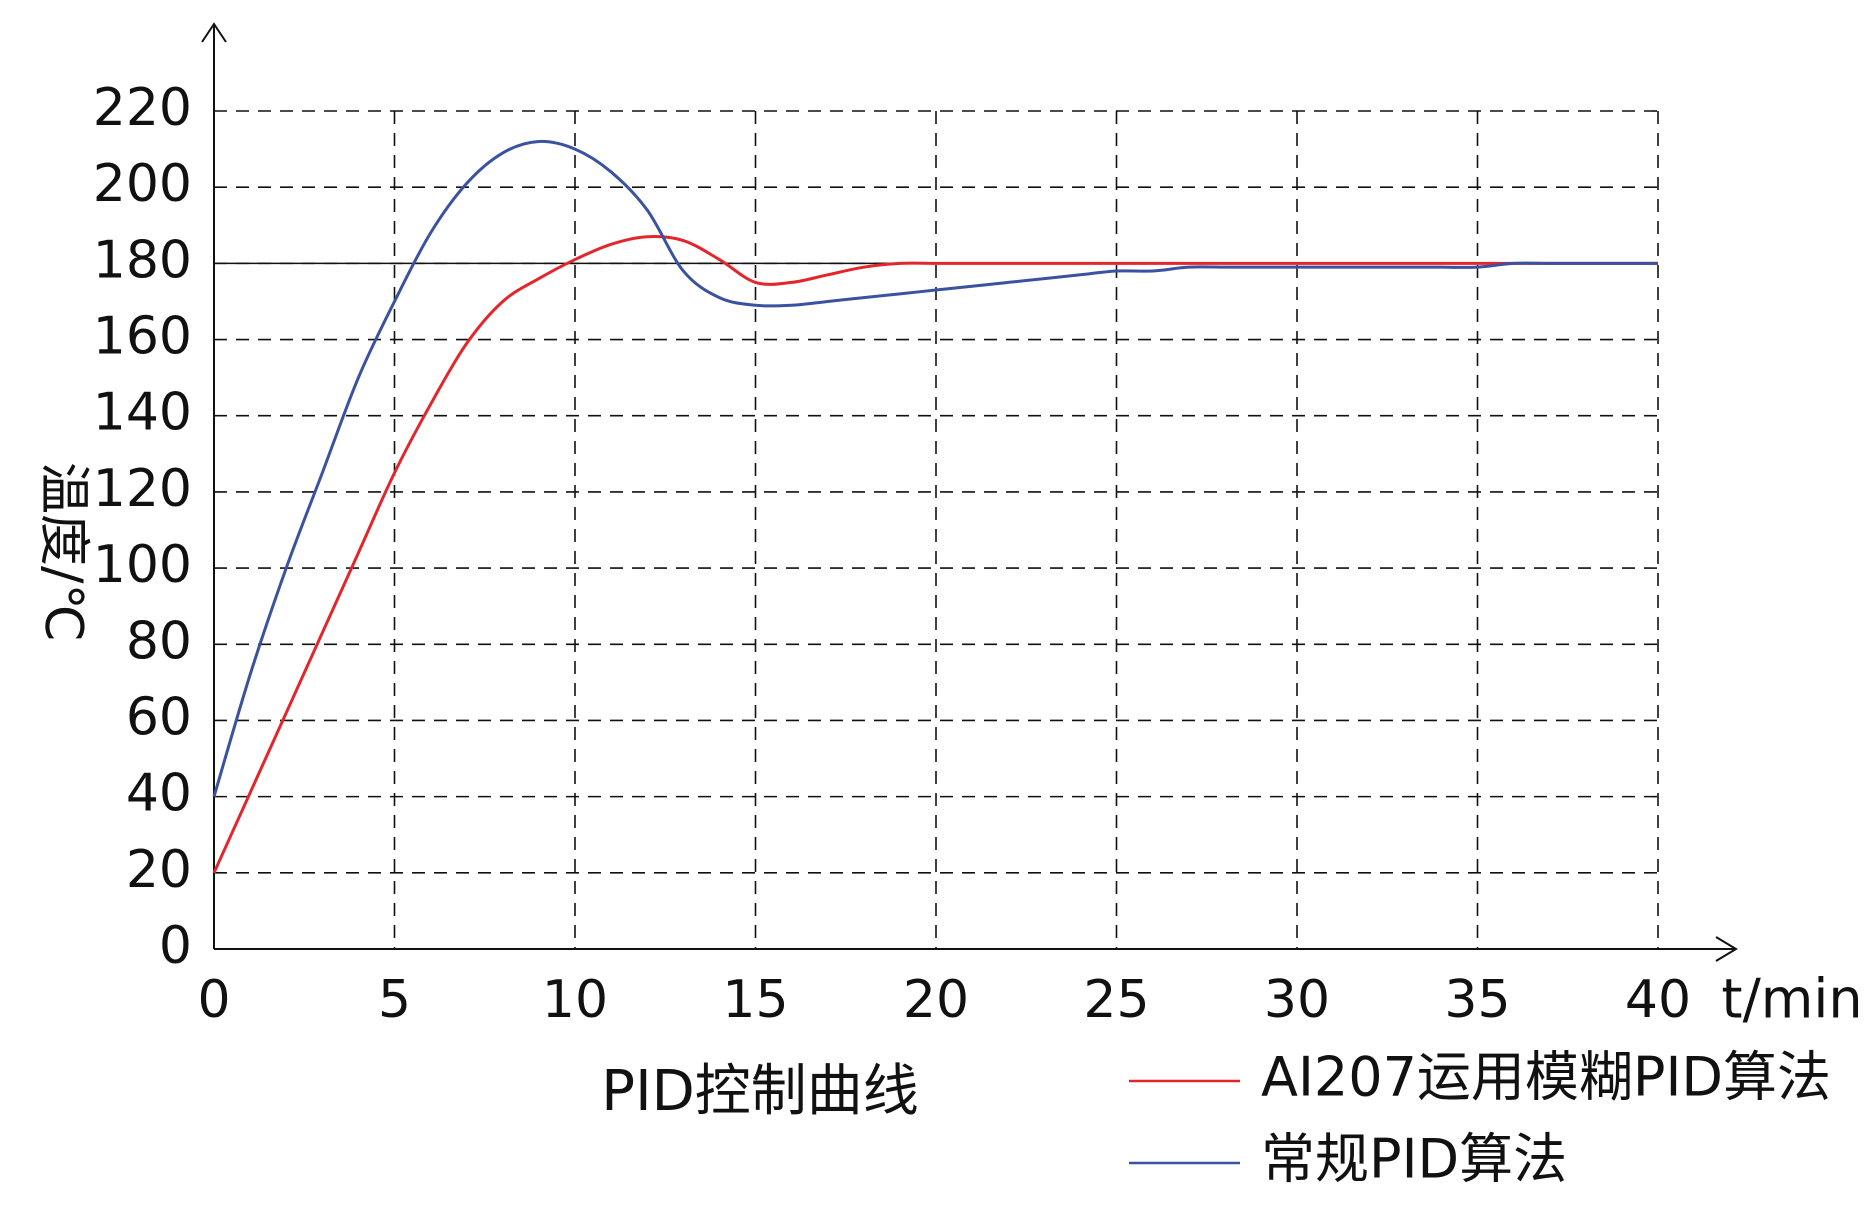 The width and height of the screenshot is (1874, 1212). What do you see at coordinates (1726, 949) in the screenshot?
I see `x-axis-arrow` at bounding box center [1726, 949].